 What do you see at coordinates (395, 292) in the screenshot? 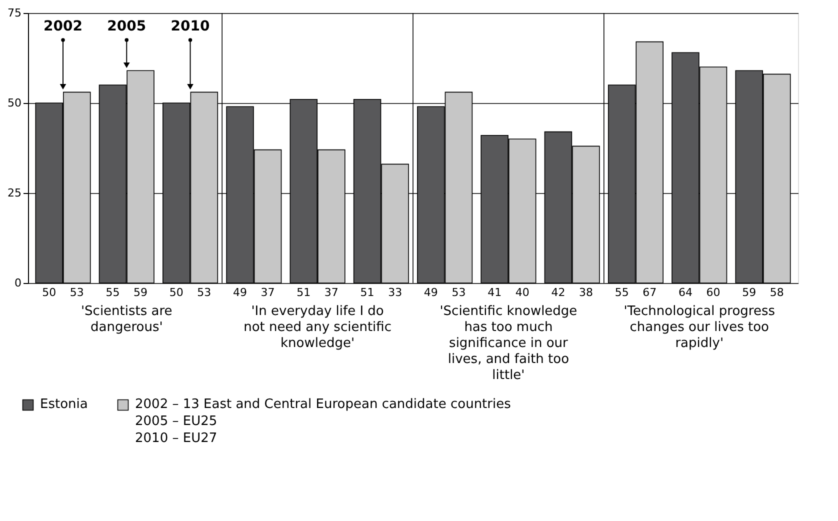
I see `data-label: 33` at bounding box center [395, 292].